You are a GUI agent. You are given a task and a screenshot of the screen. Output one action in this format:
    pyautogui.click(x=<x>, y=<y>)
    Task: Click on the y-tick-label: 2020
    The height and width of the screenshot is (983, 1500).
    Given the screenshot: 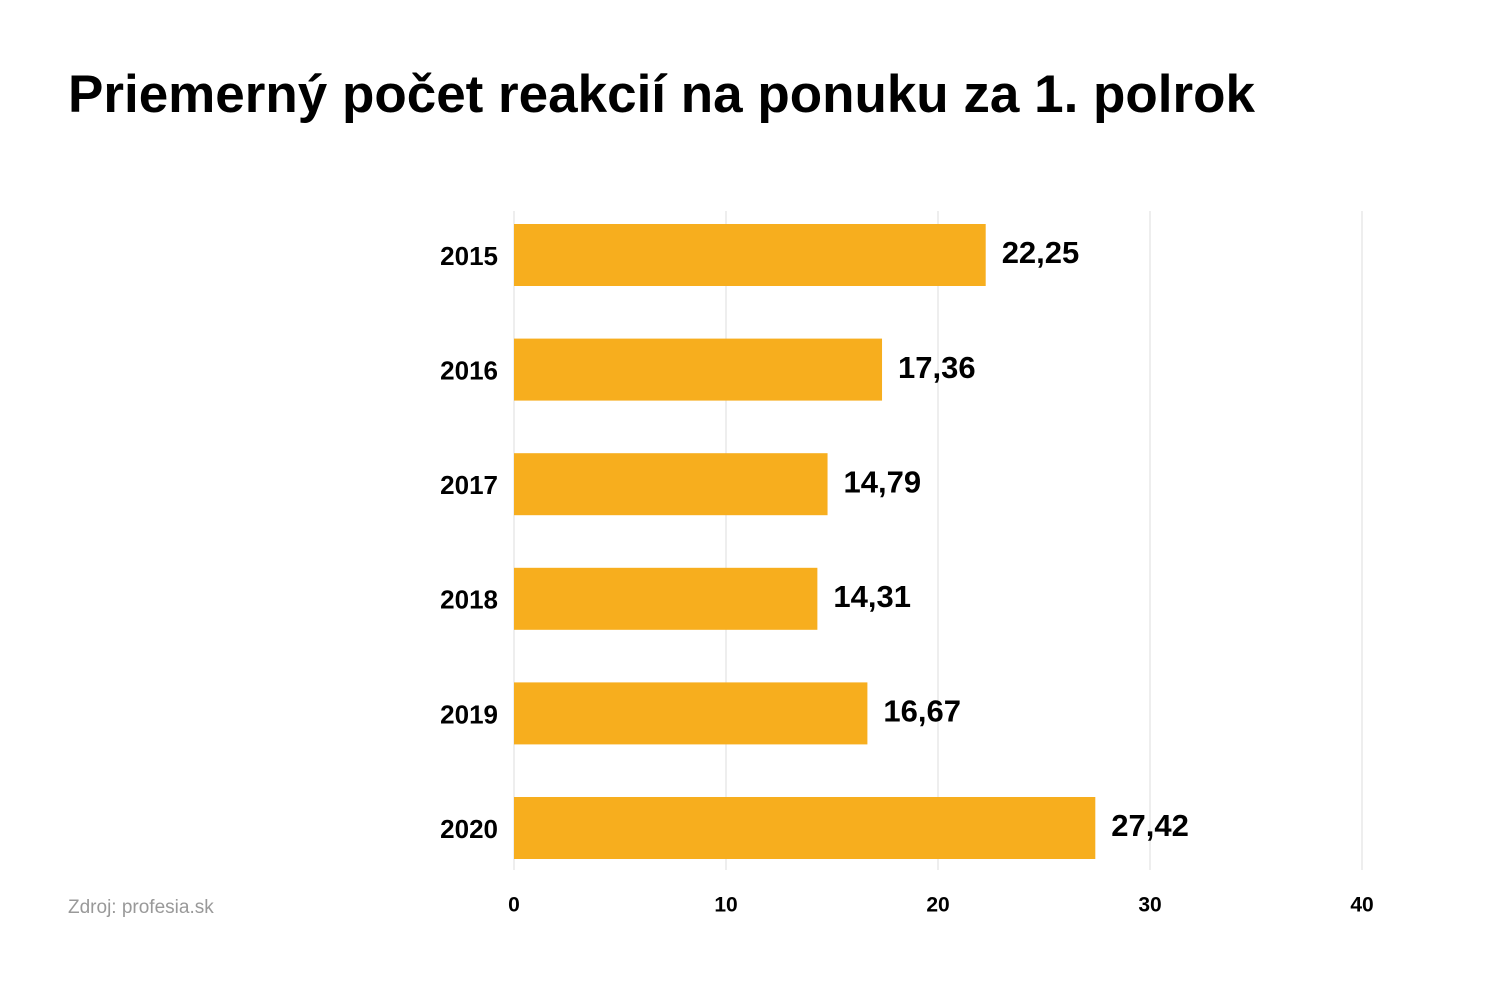 What is the action you would take?
    pyautogui.click(x=469, y=829)
    